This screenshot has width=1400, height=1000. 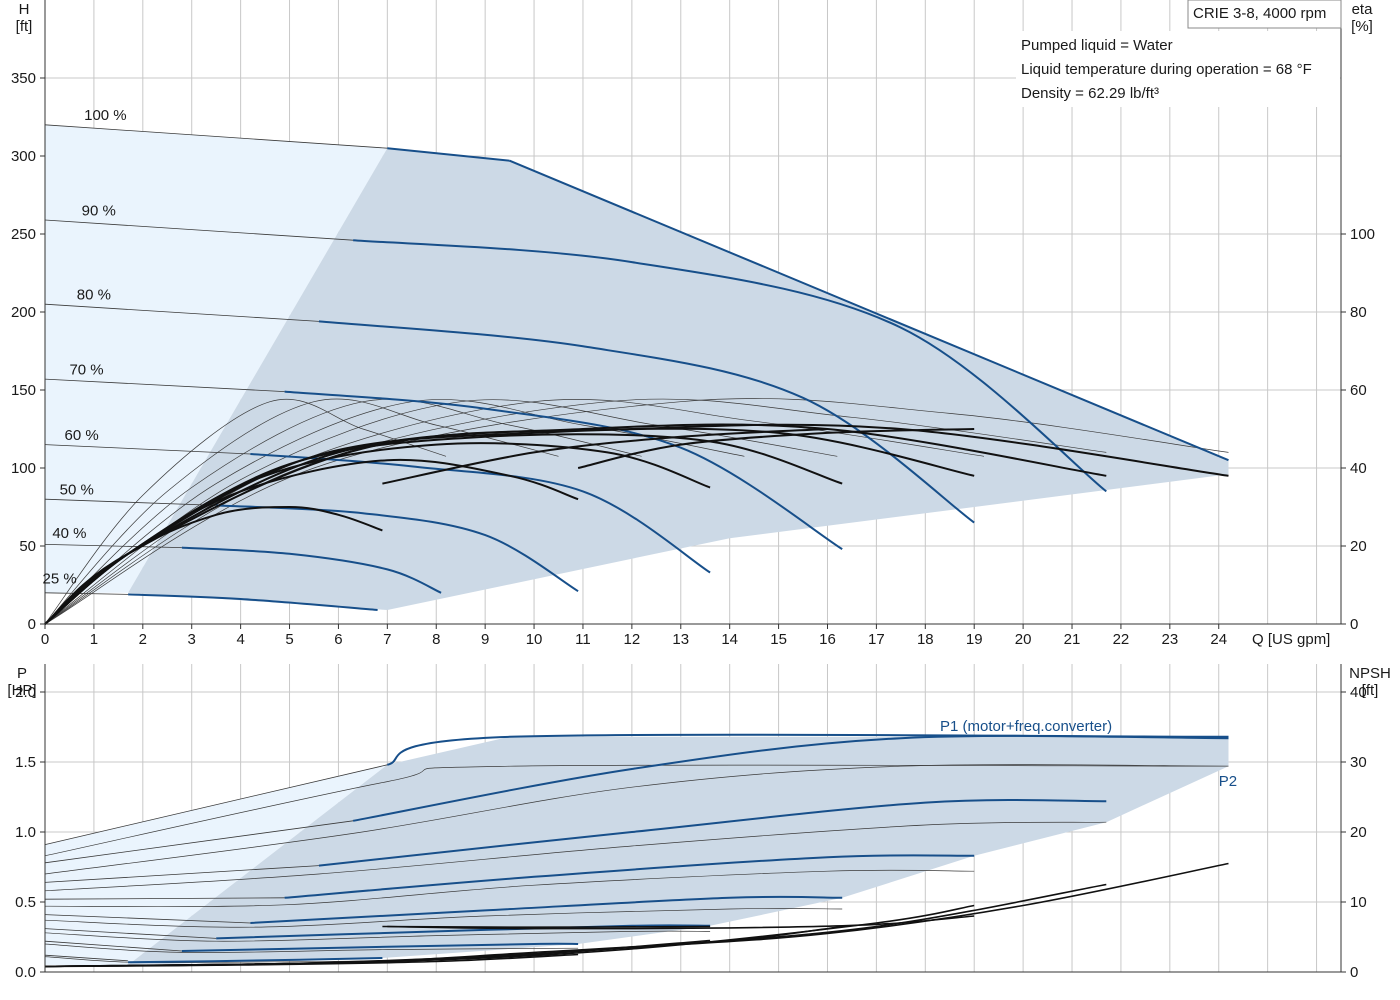 I want to click on head-curve-40-extended, so click(x=113, y=546).